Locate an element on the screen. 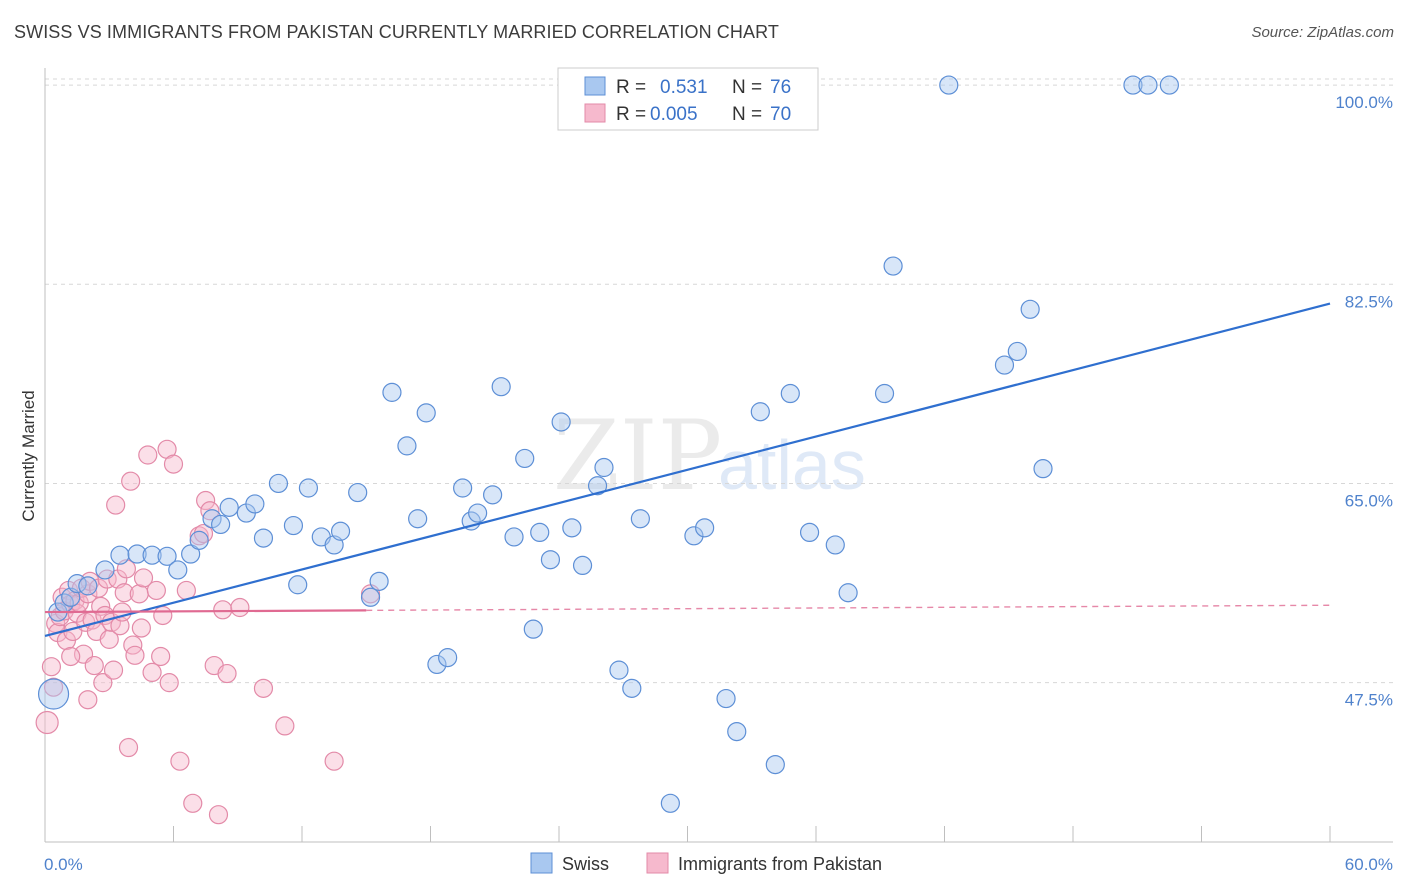  legend-label-swiss: Swiss is located at coordinates (585, 864).